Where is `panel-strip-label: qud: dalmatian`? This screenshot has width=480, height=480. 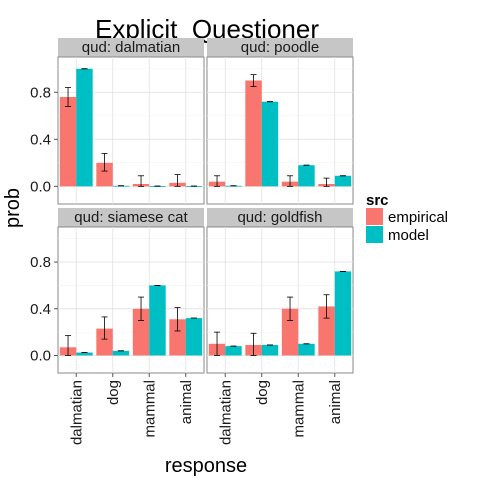 panel-strip-label: qud: dalmatian is located at coordinates (131, 47).